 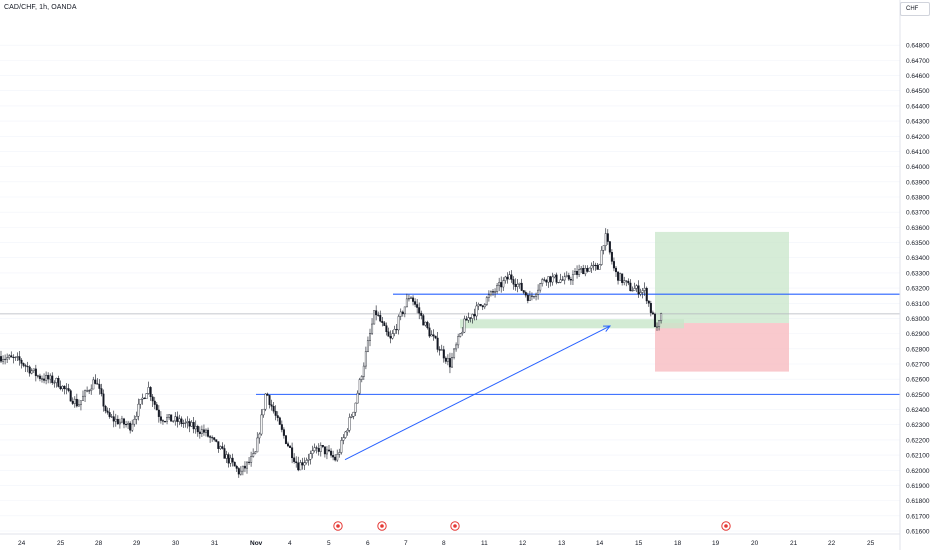 What do you see at coordinates (40, 7) in the screenshot?
I see `symbol-label: CAD/CHF, 1h, OANDA` at bounding box center [40, 7].